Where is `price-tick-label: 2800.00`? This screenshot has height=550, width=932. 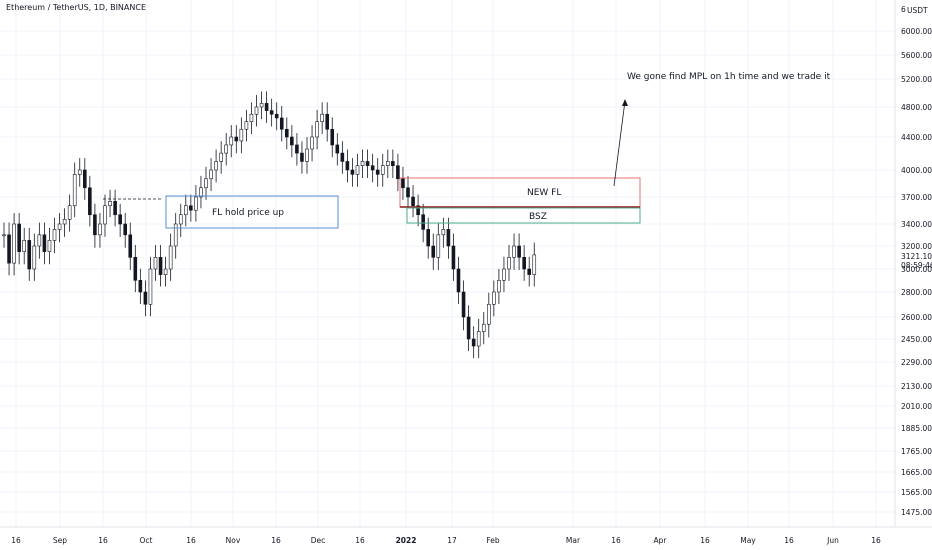
price-tick-label: 2800.00 is located at coordinates (916, 292).